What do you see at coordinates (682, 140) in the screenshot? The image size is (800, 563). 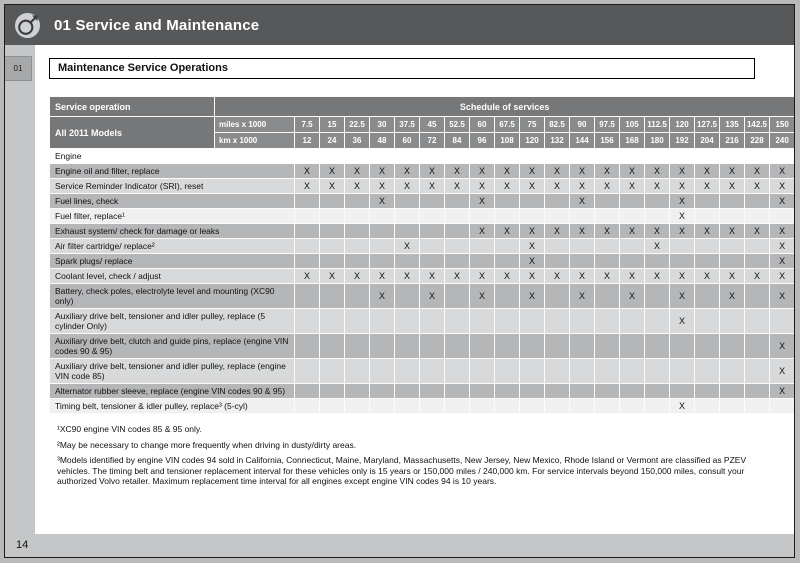 I see `km-interval-header: 192` at bounding box center [682, 140].